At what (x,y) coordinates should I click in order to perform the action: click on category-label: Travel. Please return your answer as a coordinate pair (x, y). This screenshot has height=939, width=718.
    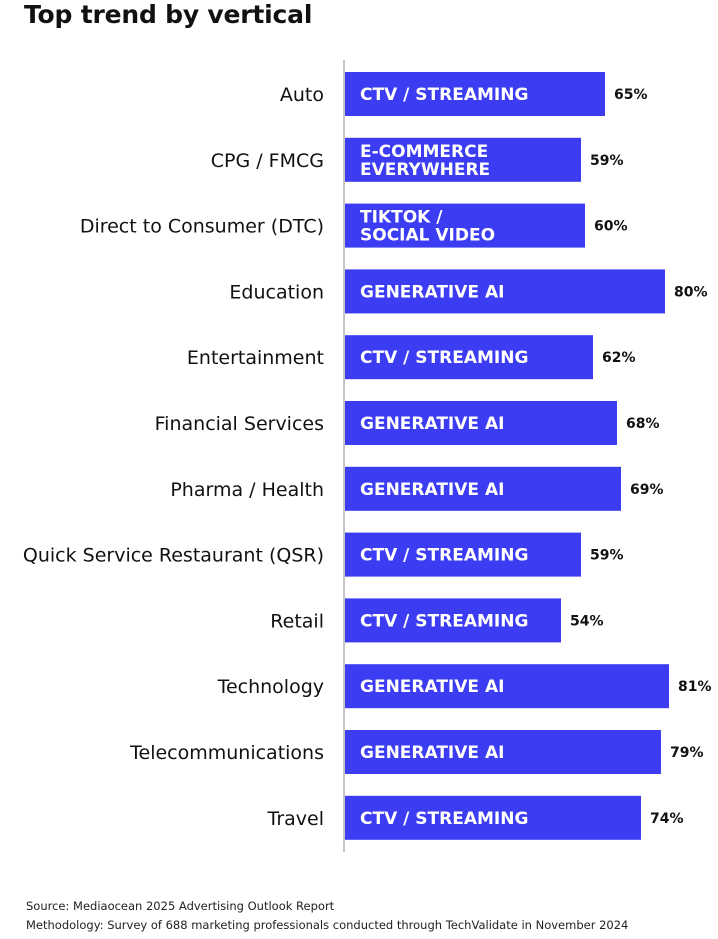
    Looking at the image, I should click on (295, 819).